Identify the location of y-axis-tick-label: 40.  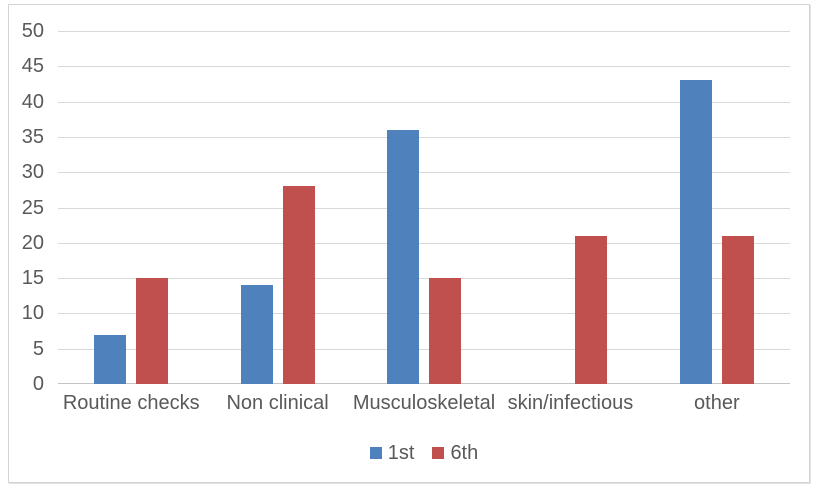
(32, 101).